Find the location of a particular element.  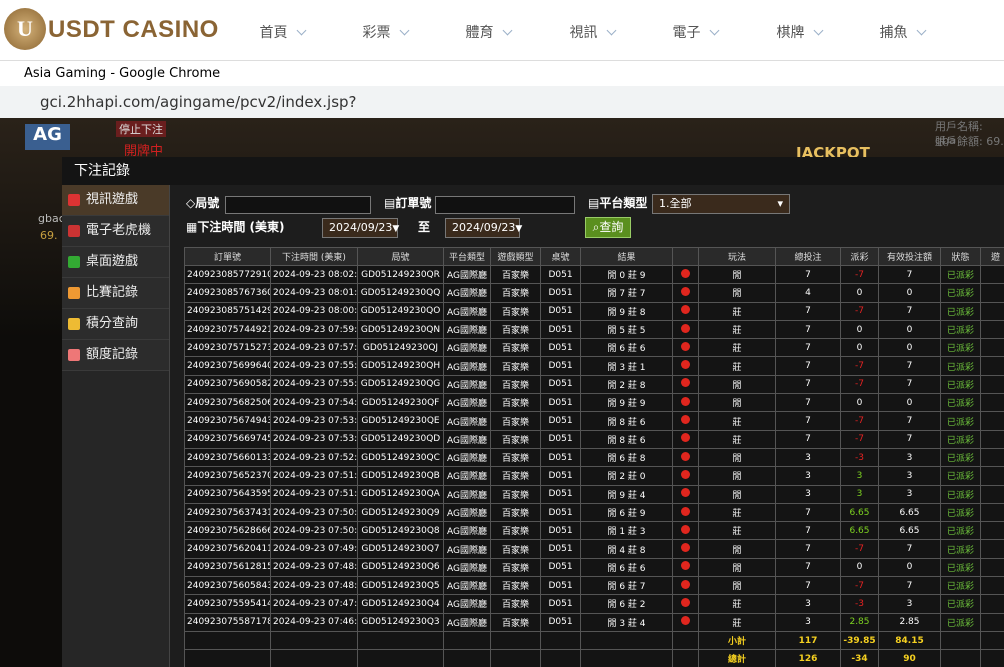

side-menu: 視訊遊戲 電子老虎機 桌面遊戲 比賽記錄 積分查詢額度記錄 is located at coordinates (116, 426).